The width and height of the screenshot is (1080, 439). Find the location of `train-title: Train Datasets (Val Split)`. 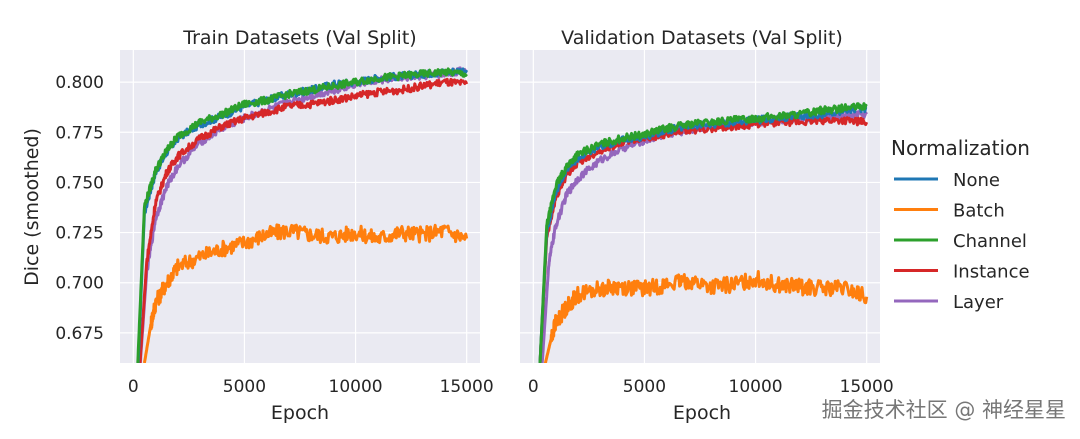

train-title: Train Datasets (Val Split) is located at coordinates (299, 38).